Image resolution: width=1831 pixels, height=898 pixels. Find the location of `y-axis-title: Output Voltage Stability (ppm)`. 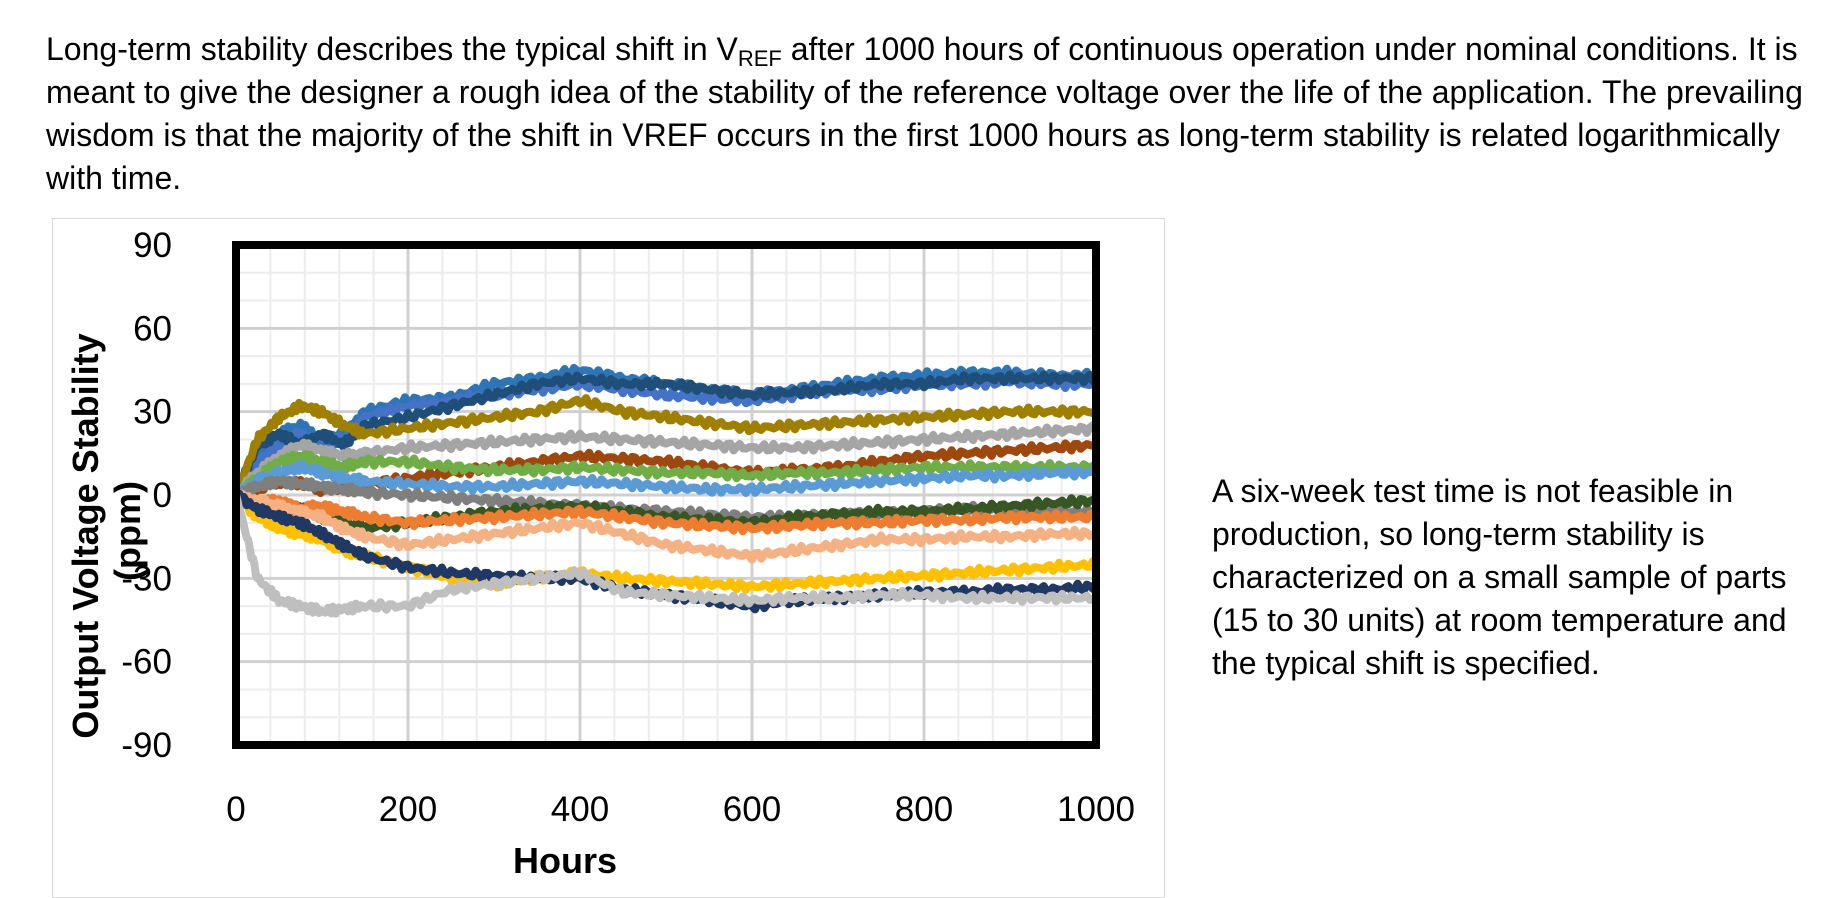

y-axis-title: Output Voltage Stability (ppm) is located at coordinates (106, 530).